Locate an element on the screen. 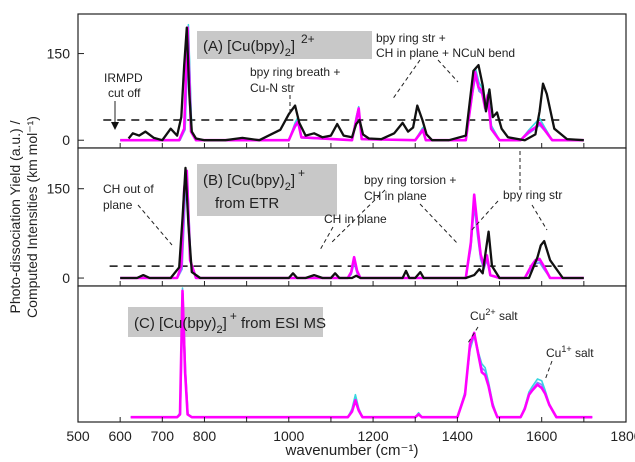 This screenshot has width=635, height=462. annotation-cu2-salt: Cu2+ salt is located at coordinates (494, 315).